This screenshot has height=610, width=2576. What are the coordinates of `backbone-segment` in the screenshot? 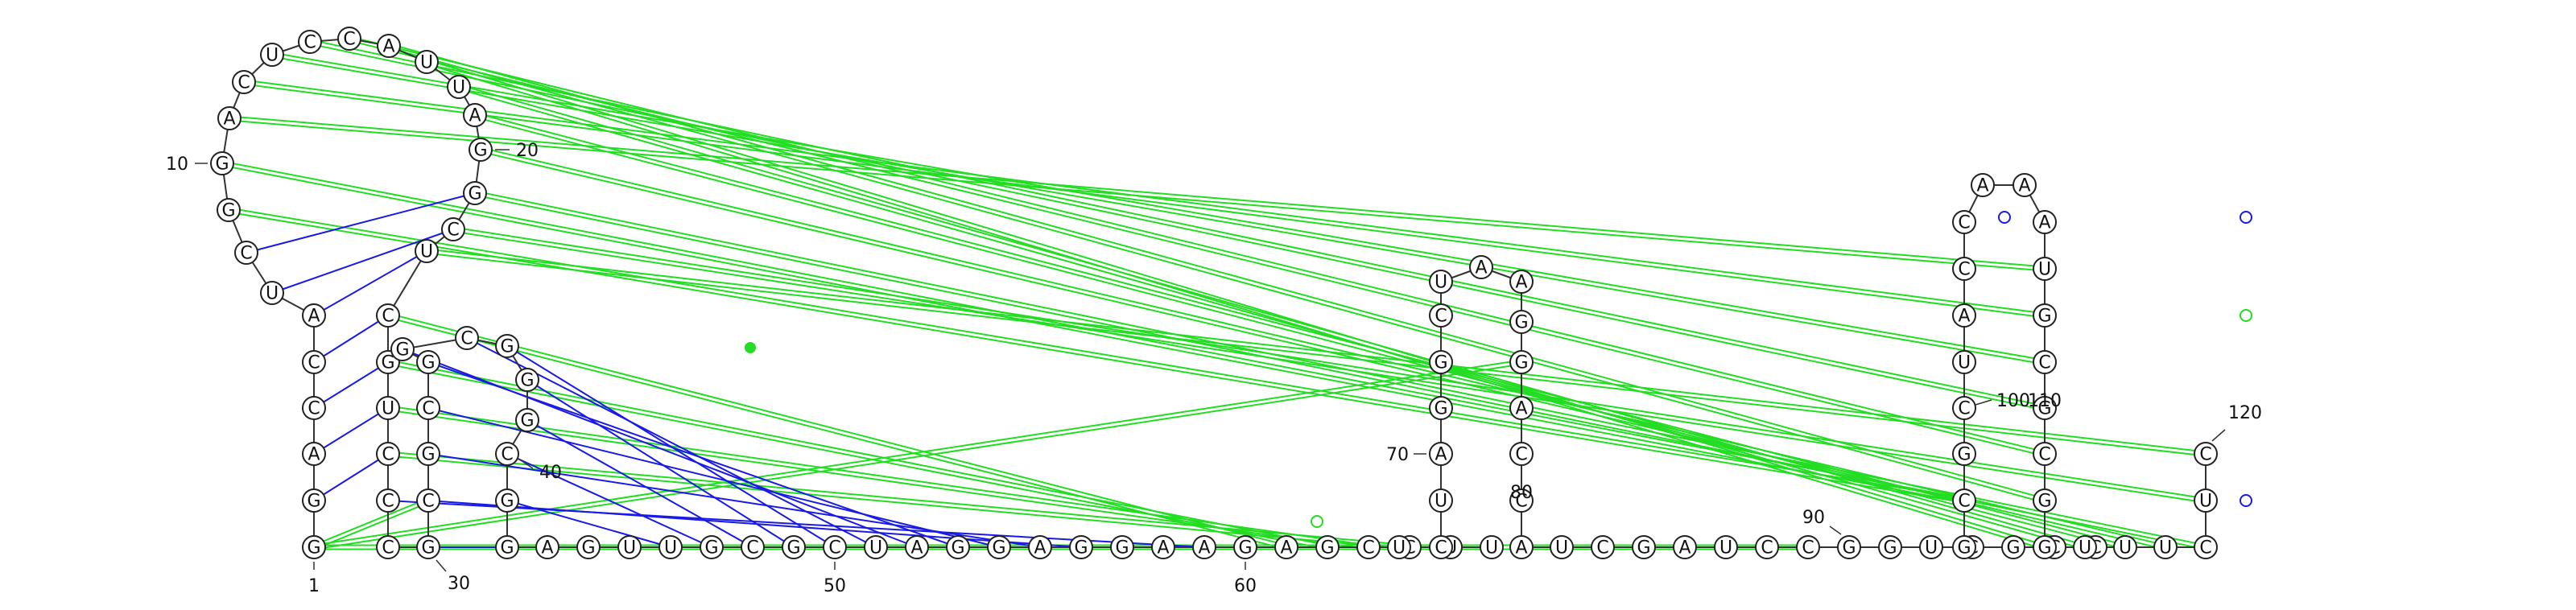 It's located at (407, 283).